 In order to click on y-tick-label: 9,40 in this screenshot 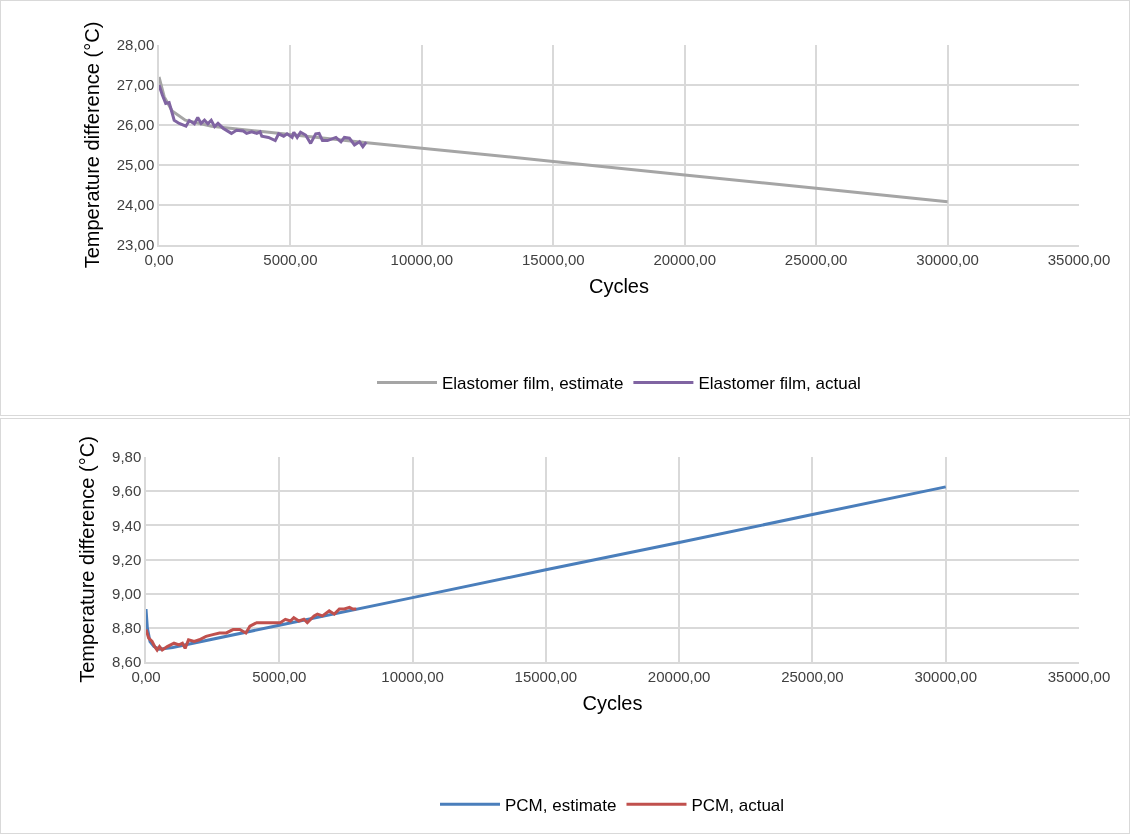, I will do `click(127, 525)`.